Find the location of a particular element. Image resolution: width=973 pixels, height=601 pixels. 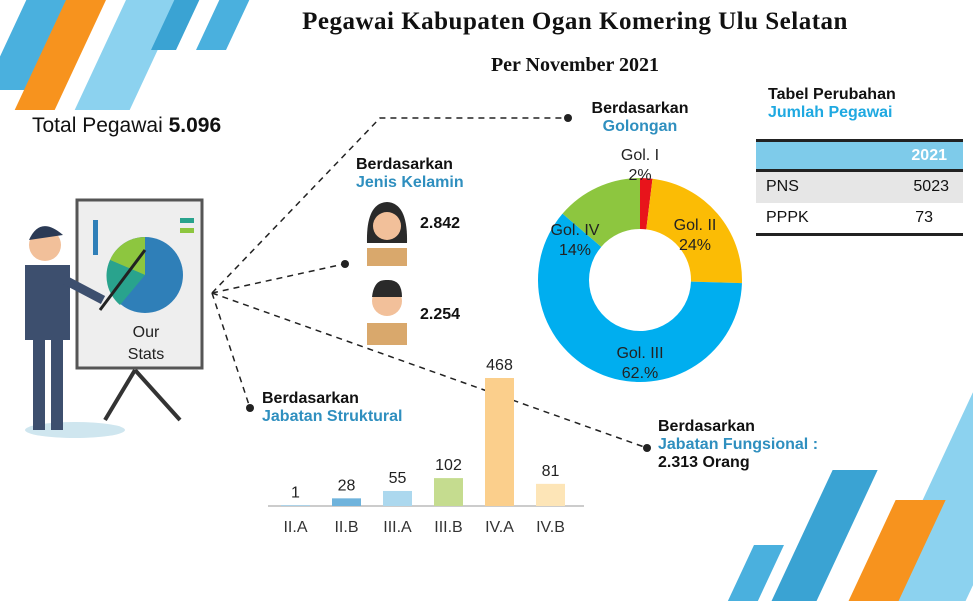

female-icon is located at coordinates (387, 234).